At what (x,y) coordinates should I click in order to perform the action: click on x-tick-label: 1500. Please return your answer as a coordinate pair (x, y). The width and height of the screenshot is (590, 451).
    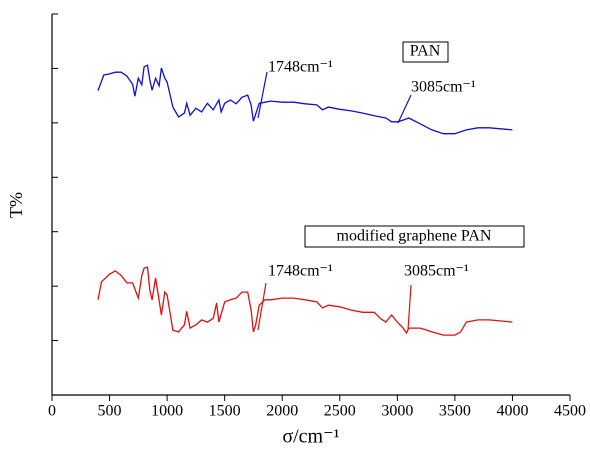
    Looking at the image, I should click on (225, 411).